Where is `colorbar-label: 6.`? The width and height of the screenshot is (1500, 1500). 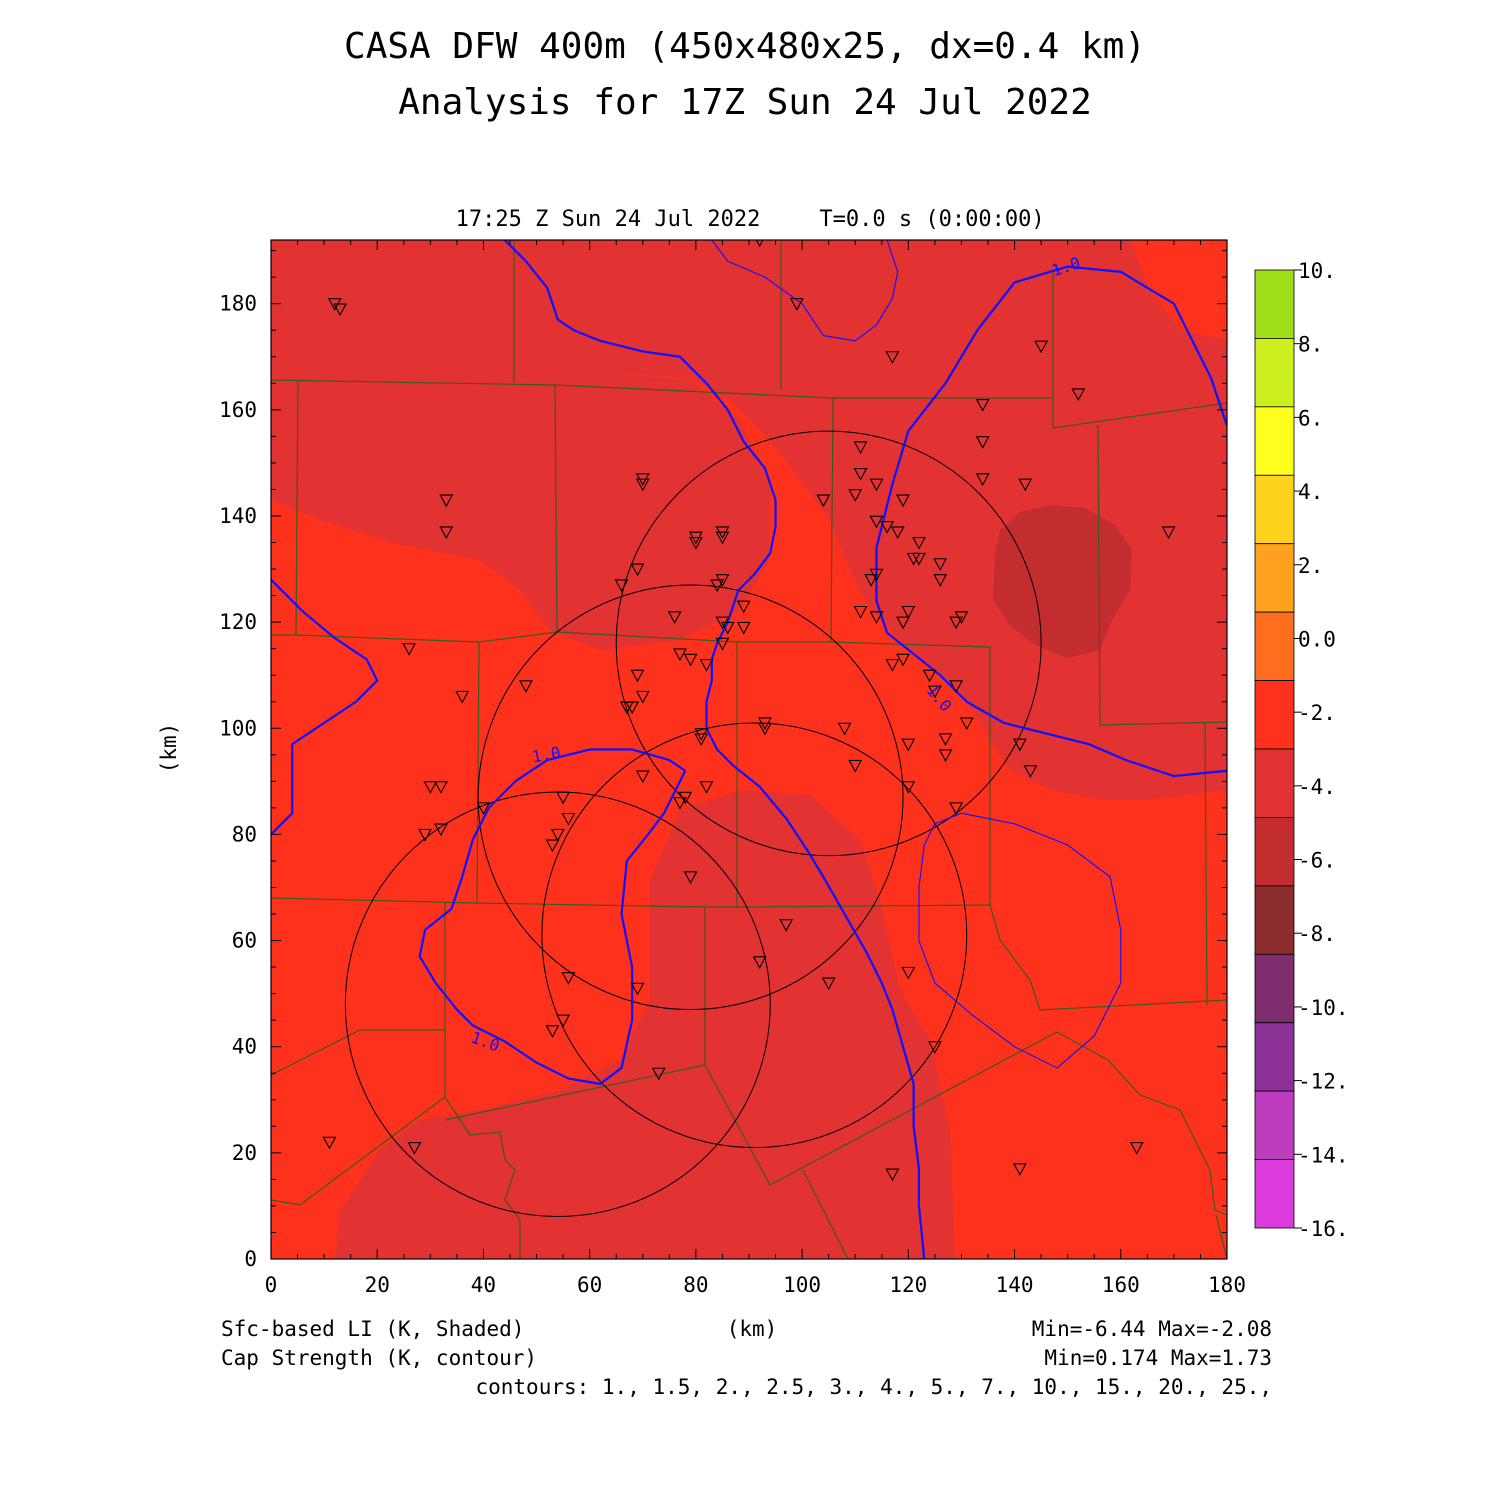
colorbar-label: 6. is located at coordinates (1310, 418).